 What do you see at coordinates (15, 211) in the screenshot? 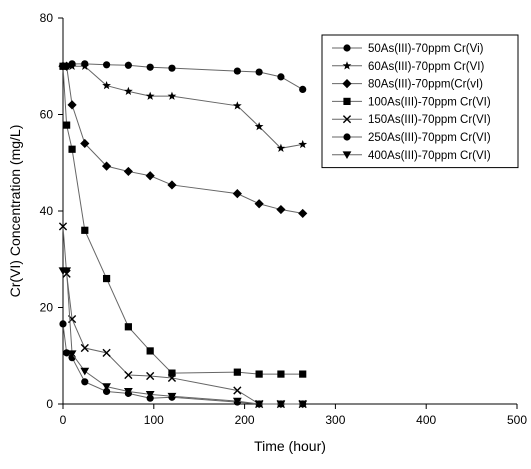
I see `y-axis-title: Cr(VI) Concentration (mg/L)` at bounding box center [15, 211].